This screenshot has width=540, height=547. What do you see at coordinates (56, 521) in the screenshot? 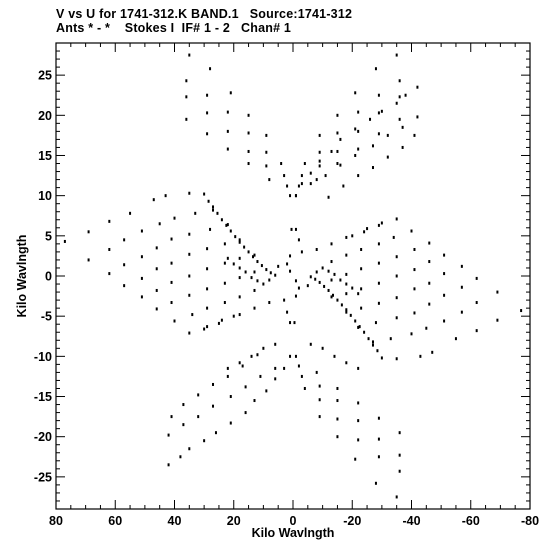
I see `x-tick-label: 80` at bounding box center [56, 521].